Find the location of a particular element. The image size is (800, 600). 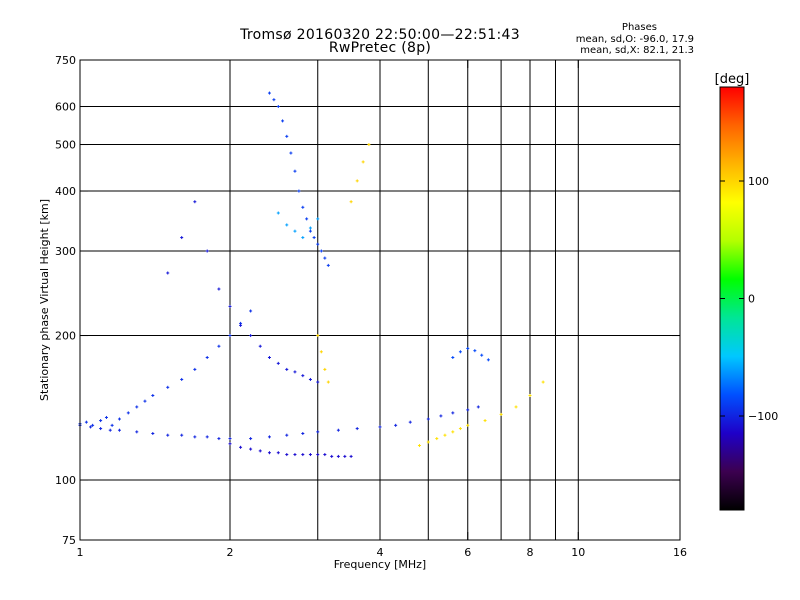

x-tick-label: 2 is located at coordinates (230, 552).